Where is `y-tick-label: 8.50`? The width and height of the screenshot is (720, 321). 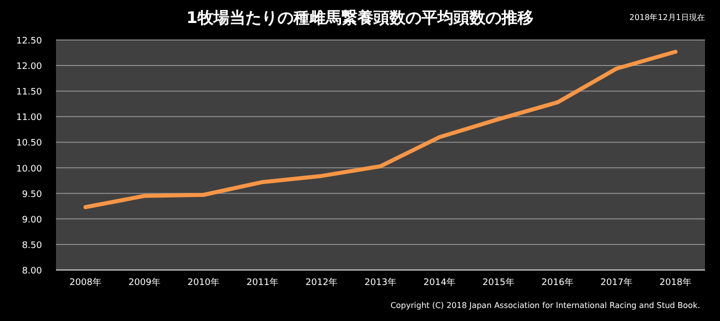 y-tick-label: 8.50 is located at coordinates (32, 245).